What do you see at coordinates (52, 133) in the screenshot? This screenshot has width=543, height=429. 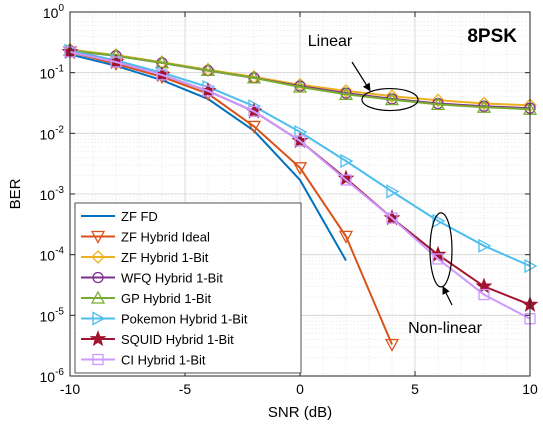 I see `y-tick-label: 10⁻²` at bounding box center [52, 133].